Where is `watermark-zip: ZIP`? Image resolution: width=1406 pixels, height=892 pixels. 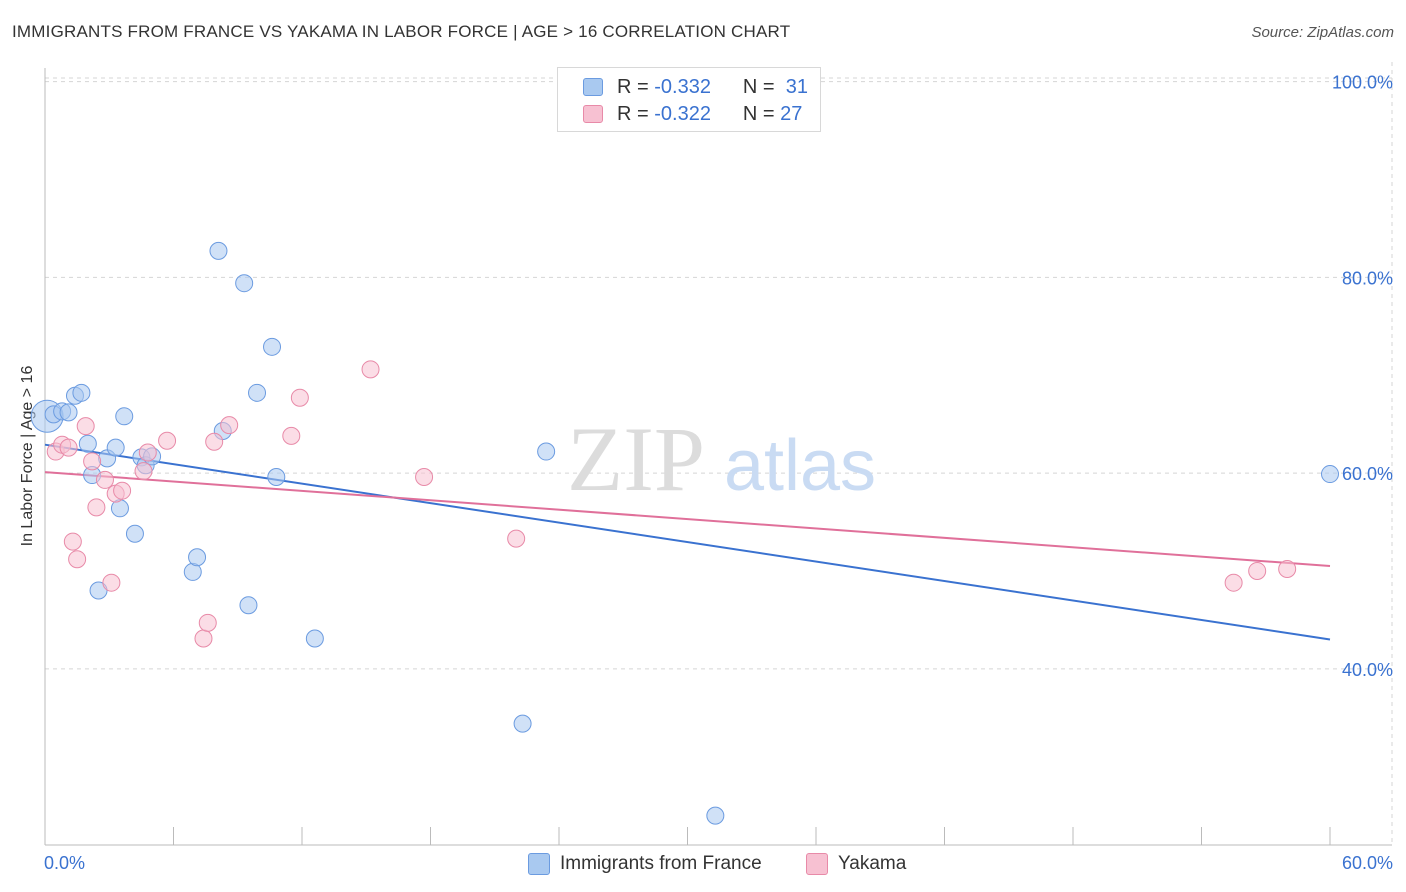 watermark-zip: ZIP is located at coordinates (636, 459).